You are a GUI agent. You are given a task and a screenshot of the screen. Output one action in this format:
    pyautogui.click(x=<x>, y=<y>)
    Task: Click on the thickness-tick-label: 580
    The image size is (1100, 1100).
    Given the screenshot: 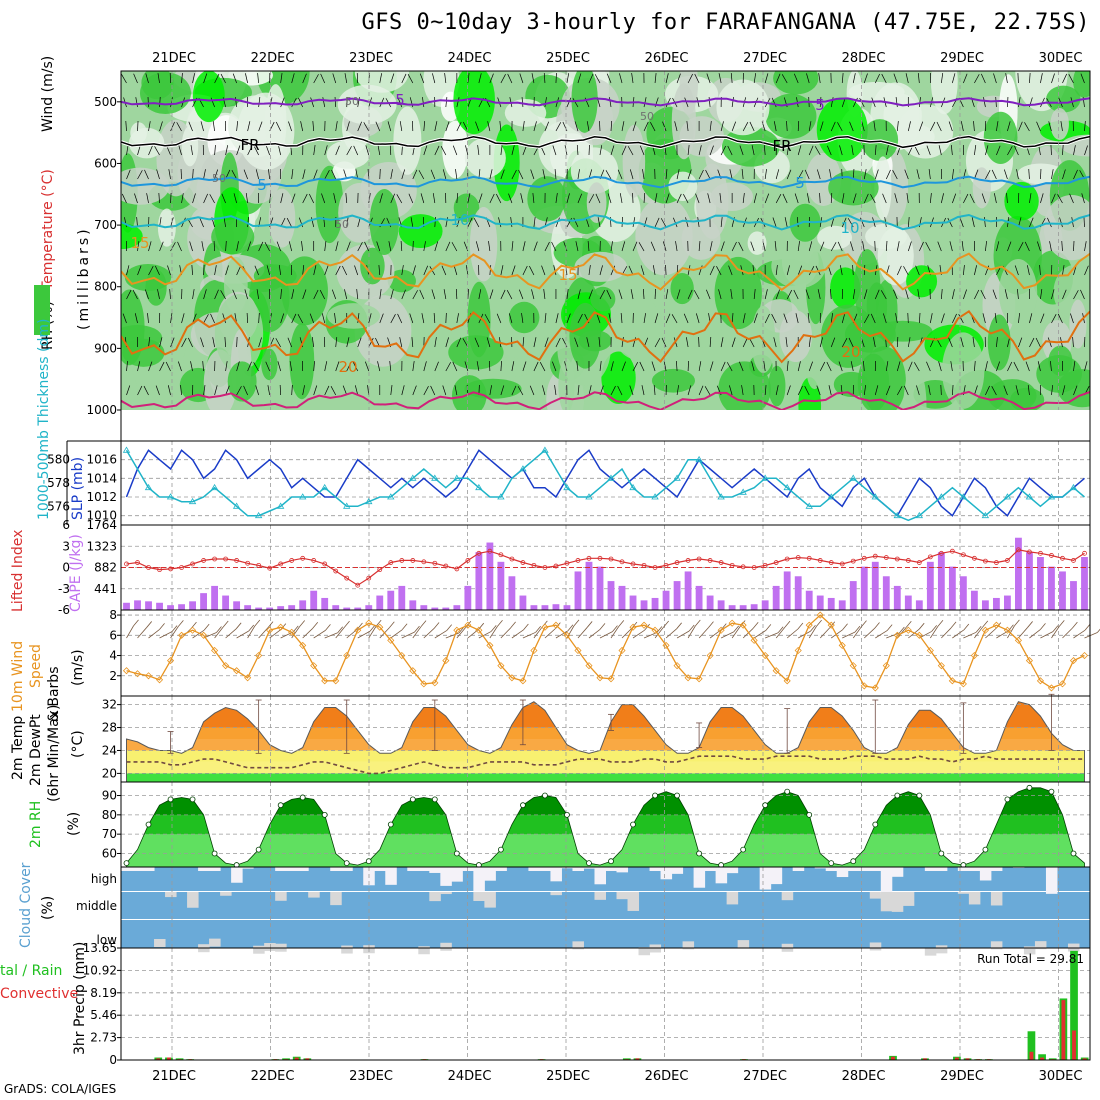 What is the action you would take?
    pyautogui.click(x=58, y=460)
    